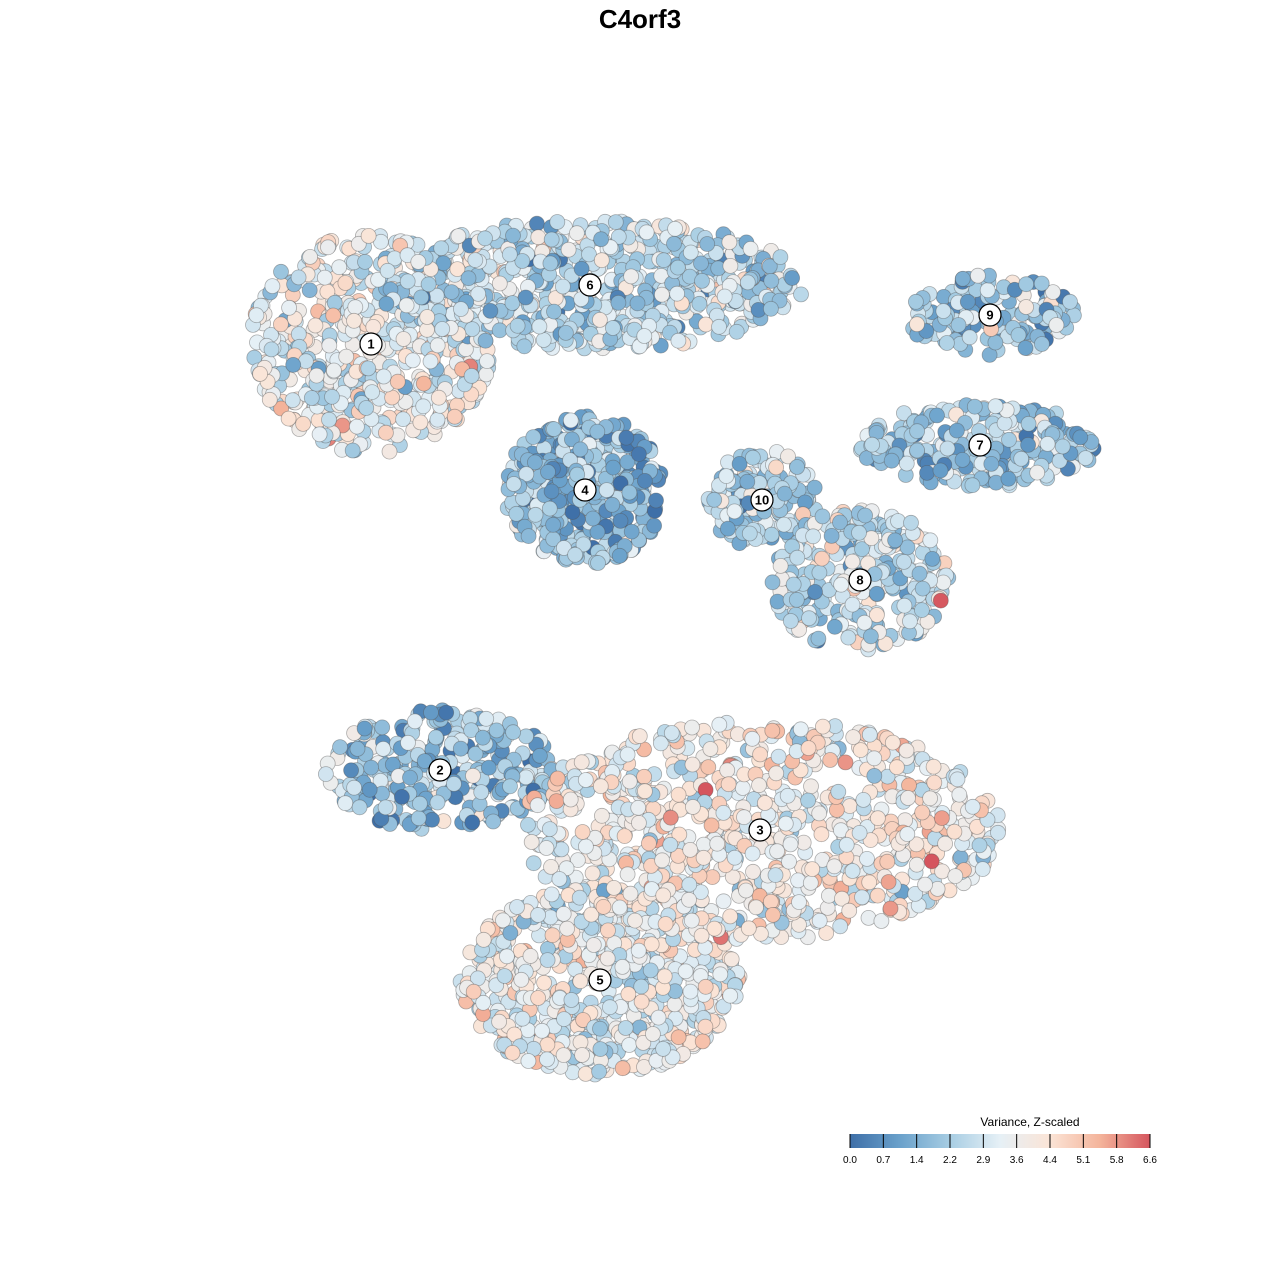 The image size is (1280, 1280). I want to click on cluster-label-text: 10, so click(762, 500).